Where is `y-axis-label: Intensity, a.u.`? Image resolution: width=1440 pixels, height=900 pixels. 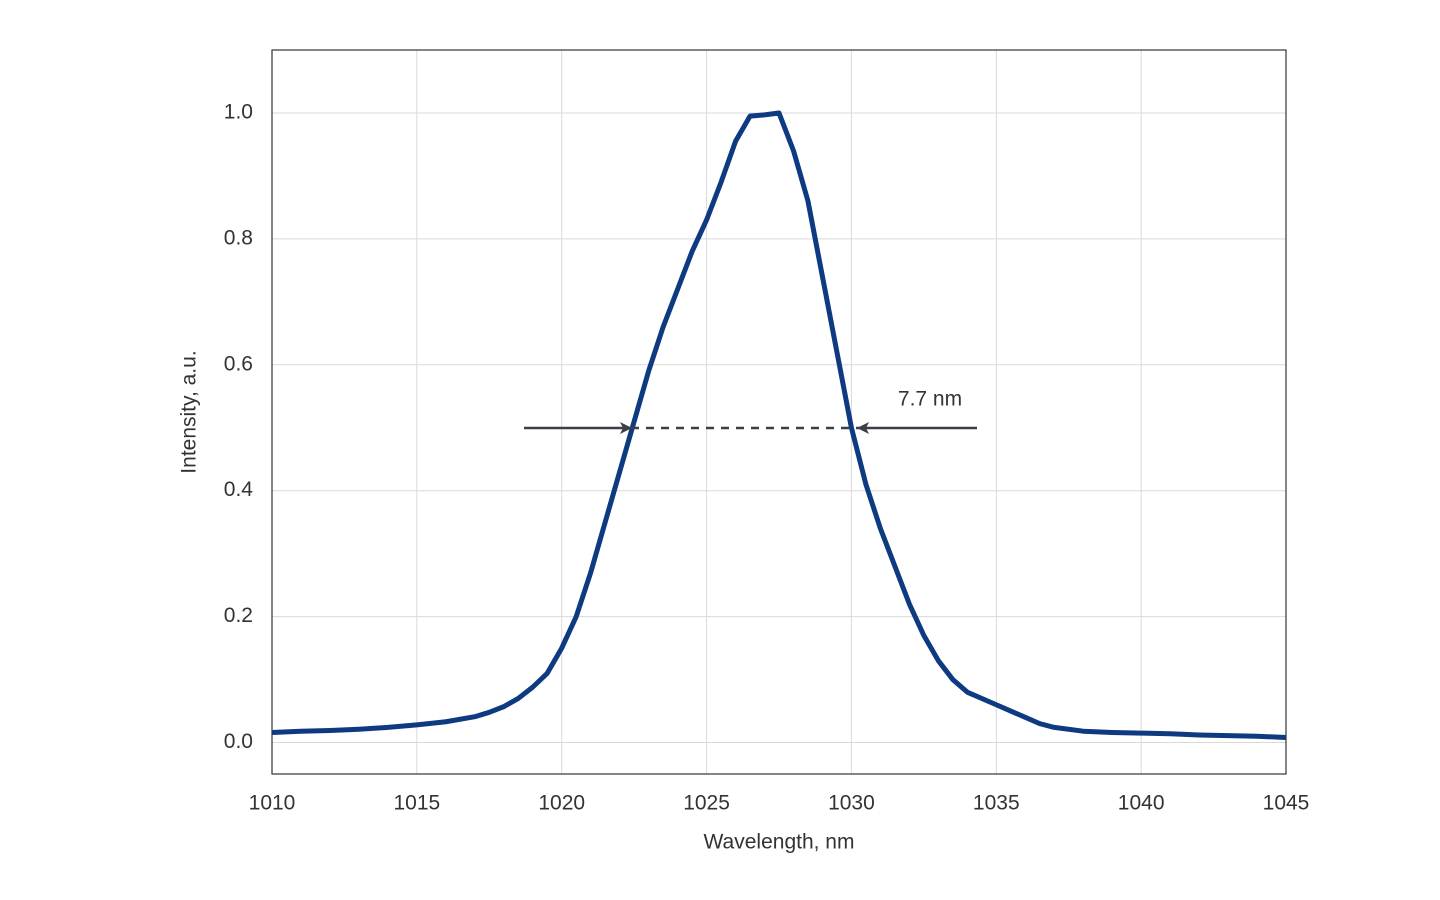 y-axis-label: Intensity, a.u. is located at coordinates (189, 411).